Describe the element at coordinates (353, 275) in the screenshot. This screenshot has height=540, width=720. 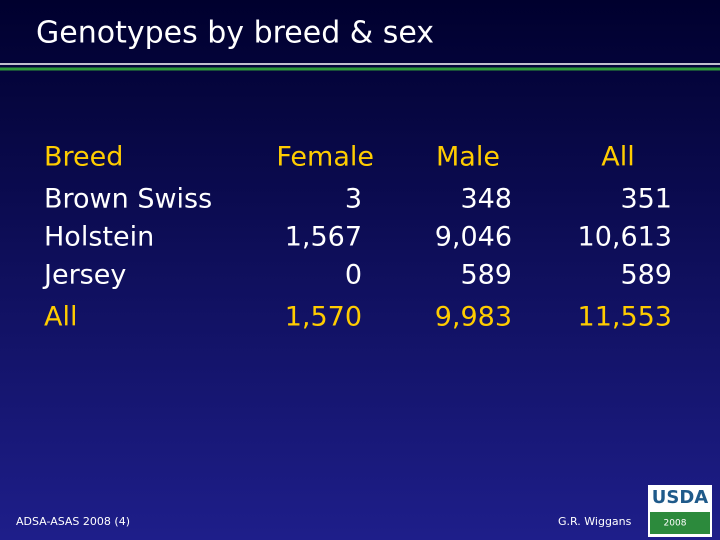
I see `cell-value: 0` at that location.